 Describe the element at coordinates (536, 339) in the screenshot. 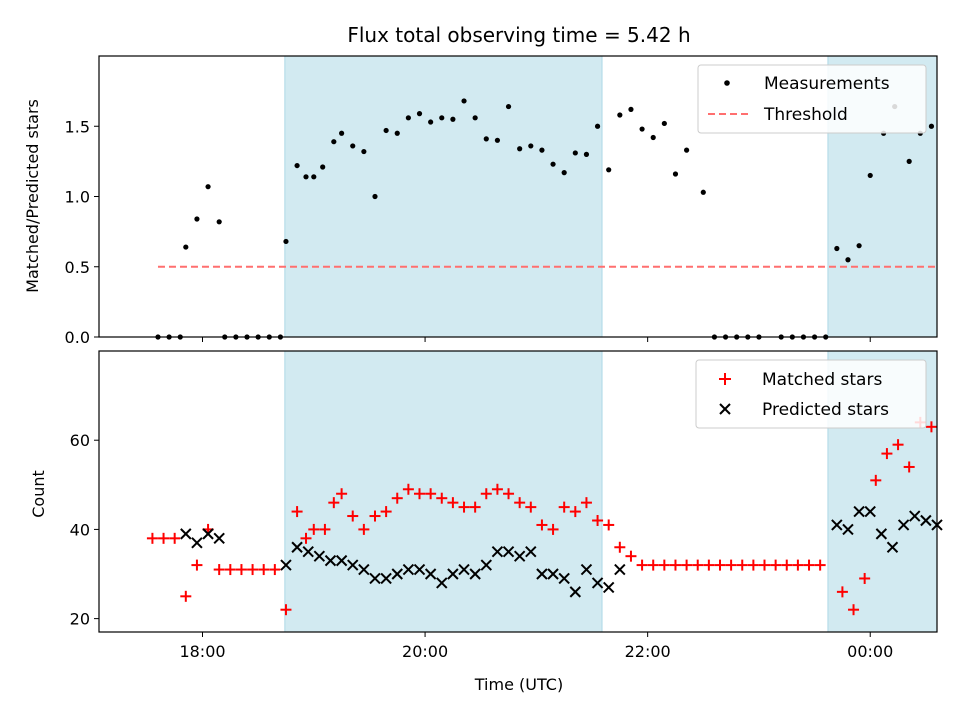

I see `top-x-ticks` at that location.